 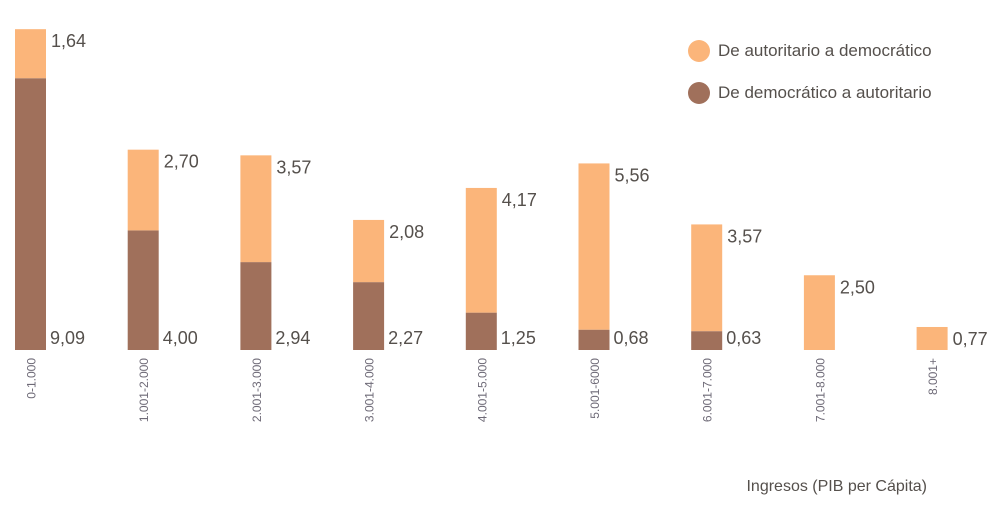 What do you see at coordinates (518, 338) in the screenshot?
I see `data-label-democratico-a-autoritario: 1,25` at bounding box center [518, 338].